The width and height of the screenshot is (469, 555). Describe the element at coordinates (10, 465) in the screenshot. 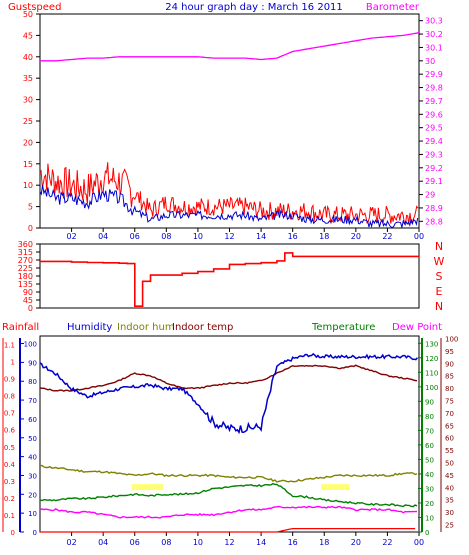

I see `rainfall-tick-label: 0.4` at that location.